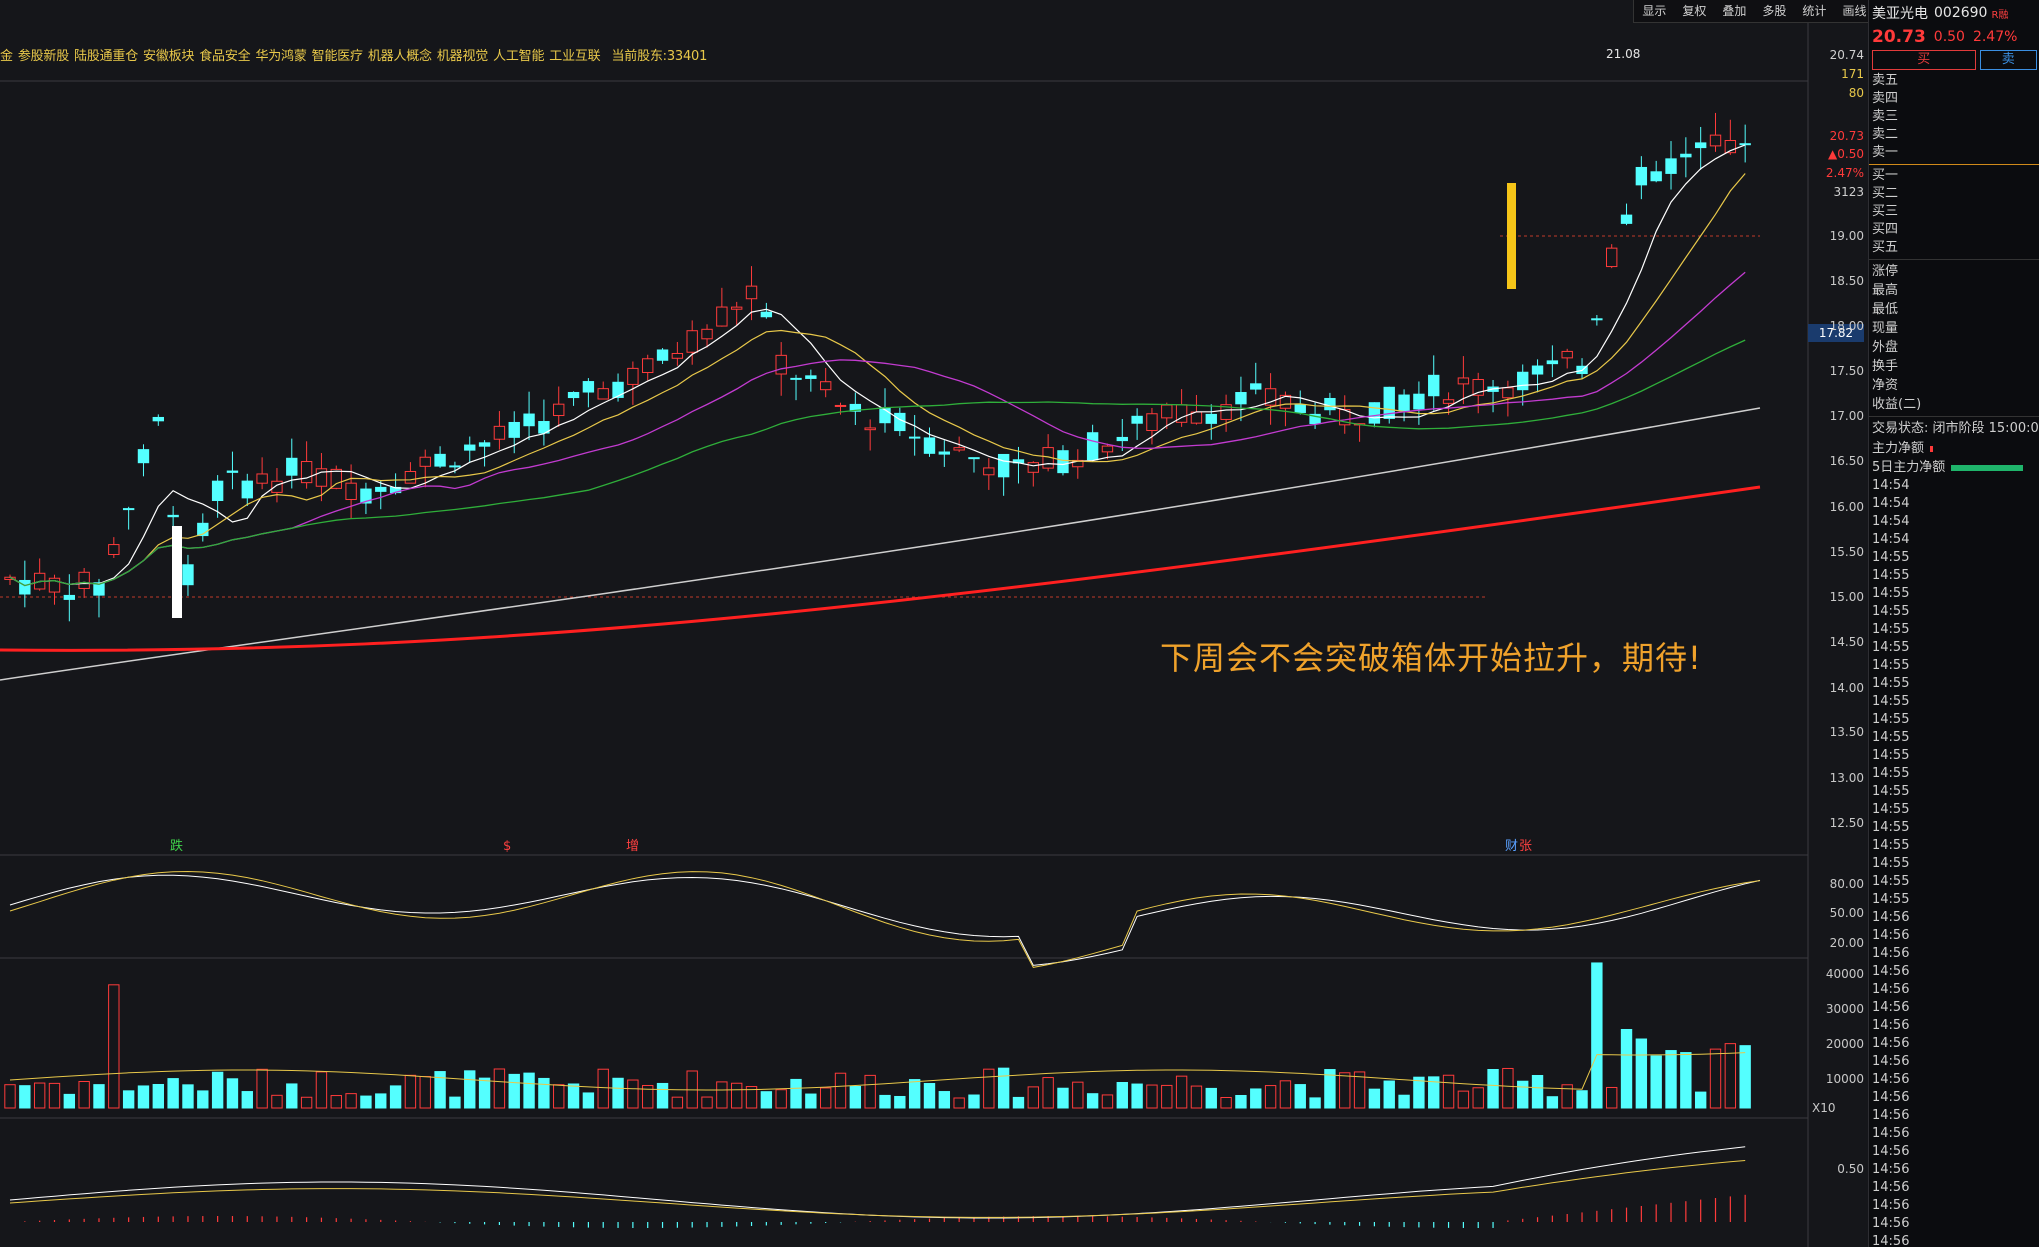 Image resolution: width=2039 pixels, height=1247 pixels. Describe the element at coordinates (1814, 11) in the screenshot. I see `toolbar-button: 统计` at that location.